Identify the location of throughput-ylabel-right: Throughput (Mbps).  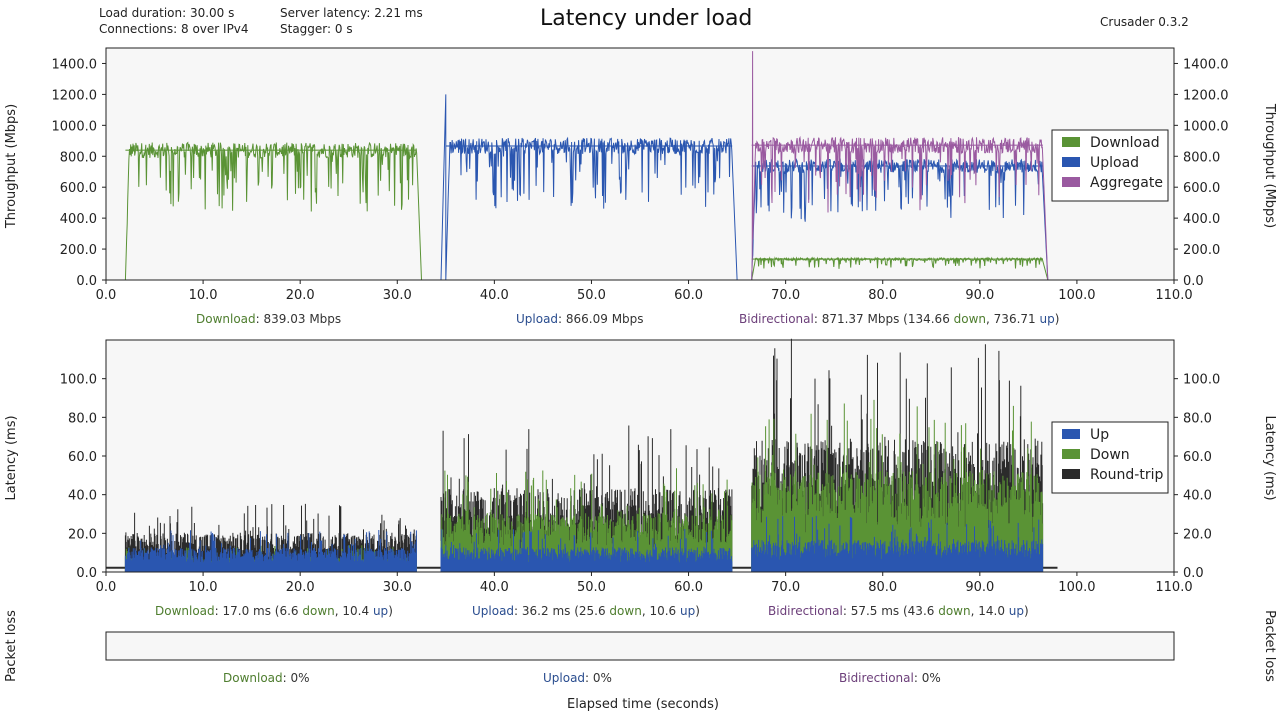
(1269, 165).